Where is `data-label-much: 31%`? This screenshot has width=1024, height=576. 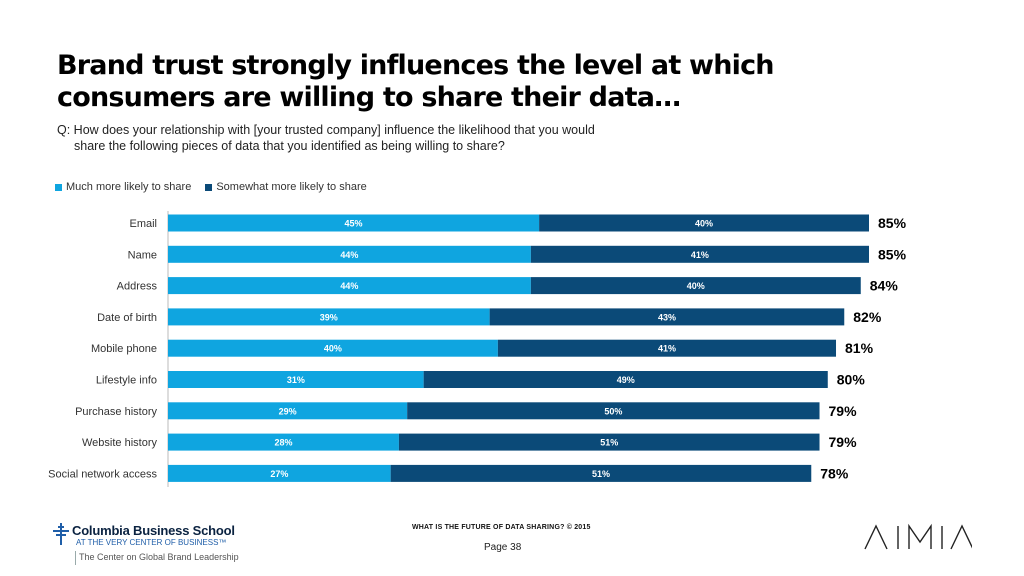
data-label-much: 31% is located at coordinates (296, 380).